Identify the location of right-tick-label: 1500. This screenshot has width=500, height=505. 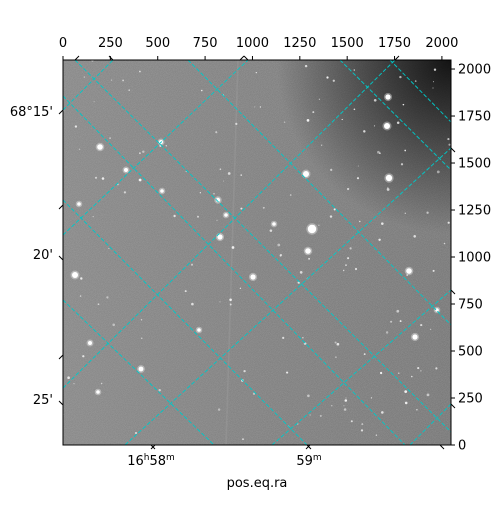
(474, 164).